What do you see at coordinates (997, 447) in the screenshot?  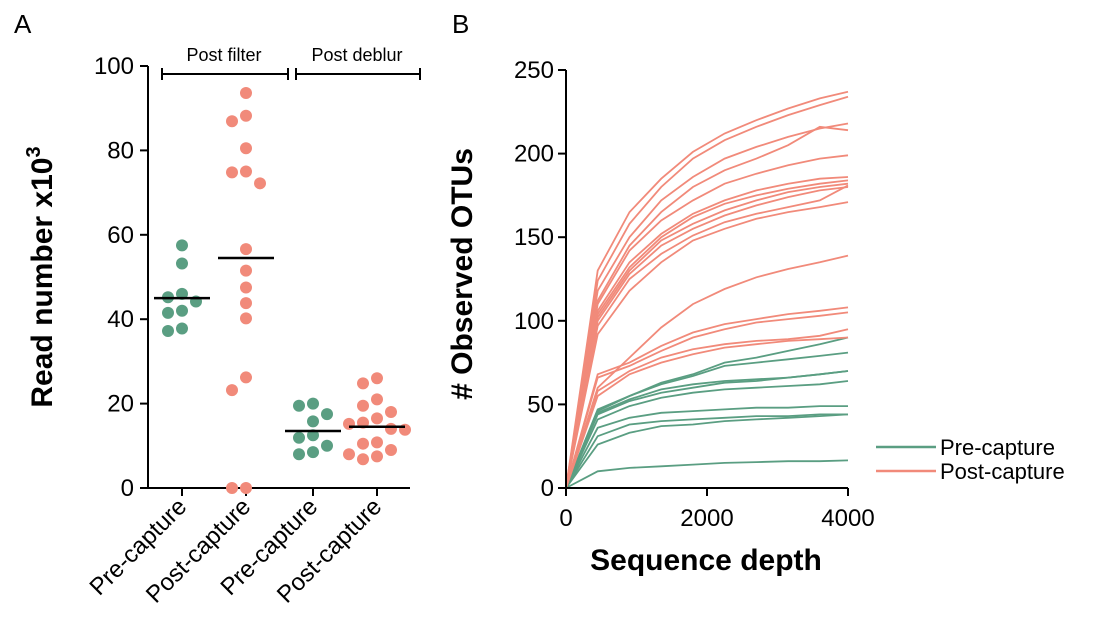 I see `legend-label: Pre-capture` at bounding box center [997, 447].